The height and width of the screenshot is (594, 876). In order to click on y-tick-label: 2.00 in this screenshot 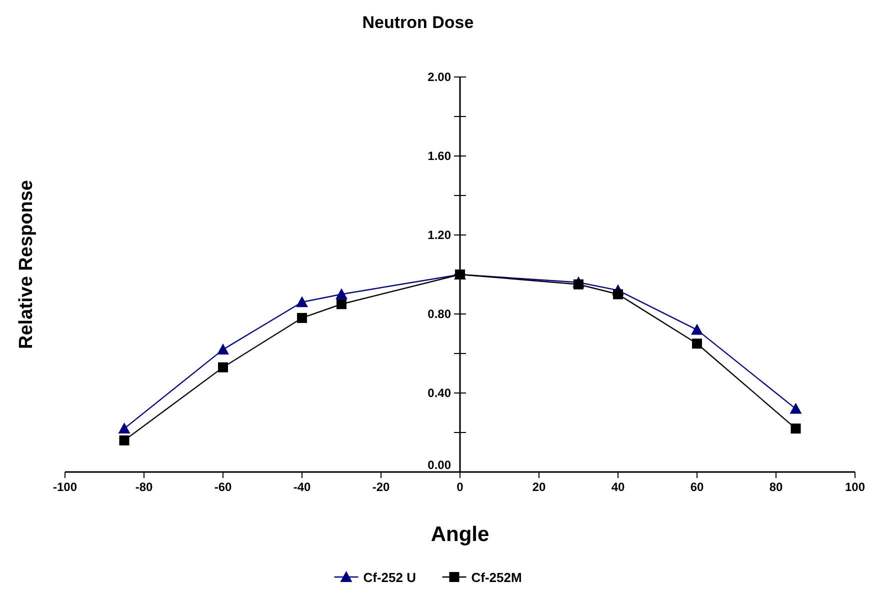, I will do `click(440, 77)`.